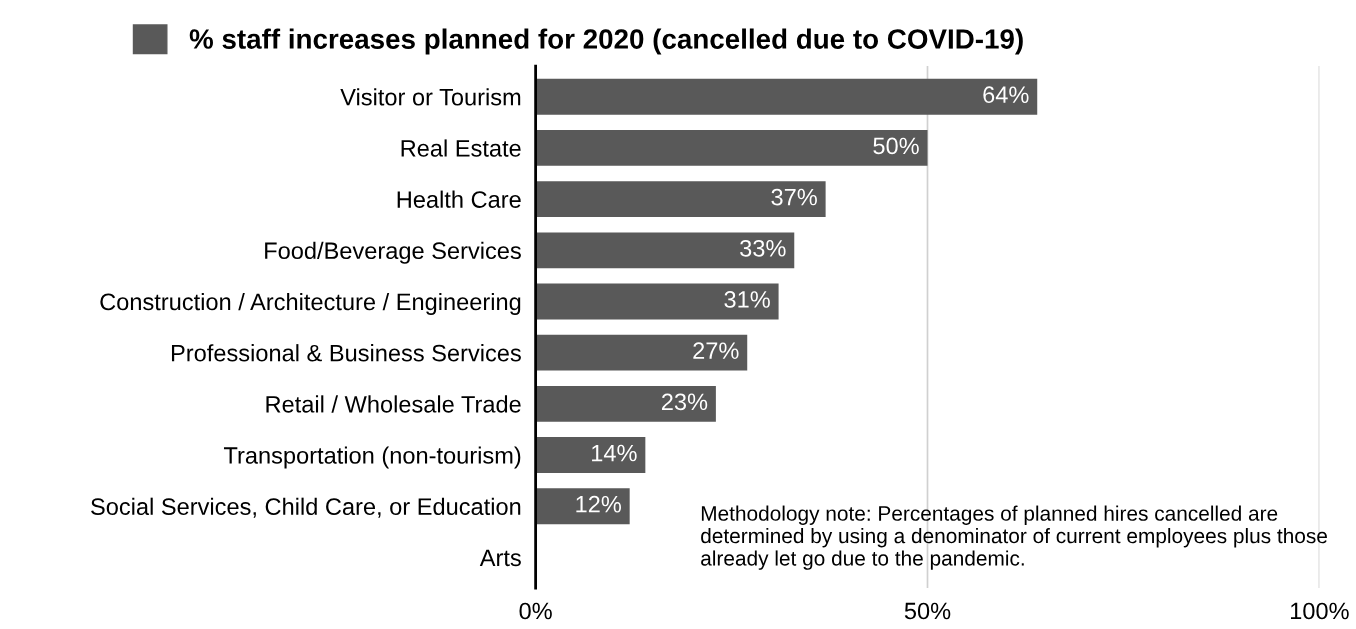 The width and height of the screenshot is (1356, 629). Describe the element at coordinates (1006, 95) in the screenshot. I see `data-label: 64%` at that location.